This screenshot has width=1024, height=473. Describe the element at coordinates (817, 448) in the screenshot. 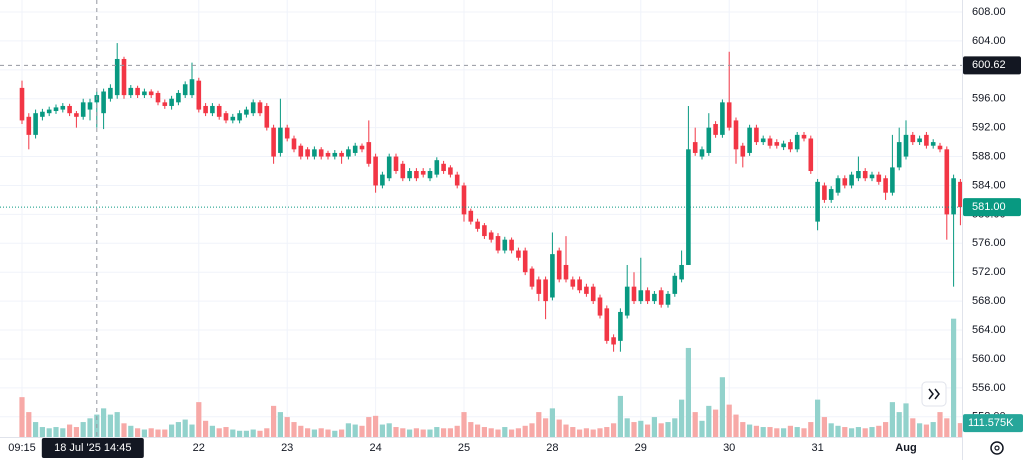

I see `x-tick-label: 31` at that location.